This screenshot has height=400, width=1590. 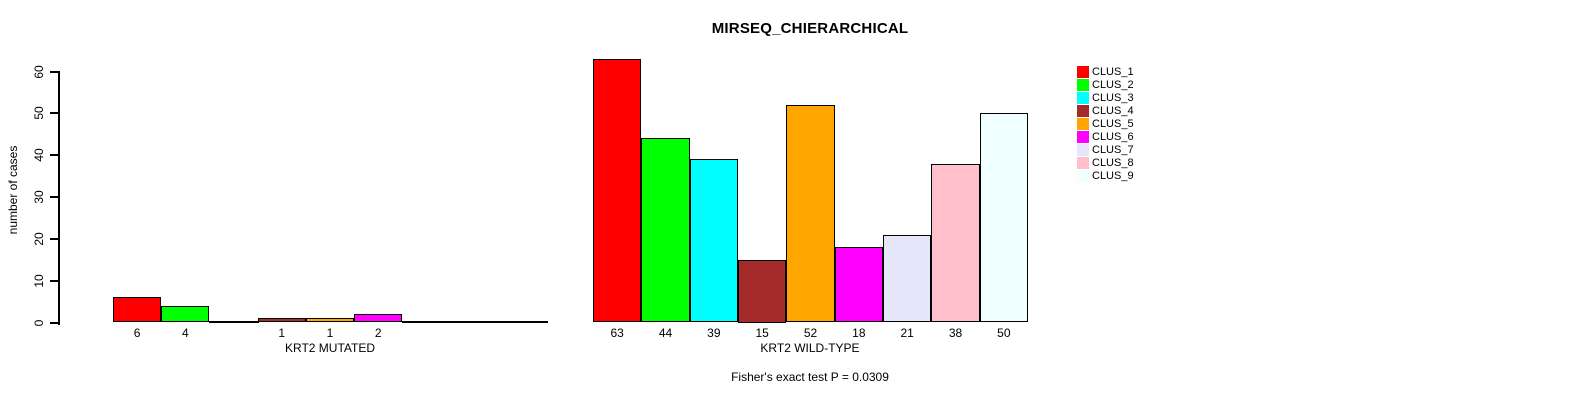 I want to click on bar-clus_4-wildtype, so click(x=762, y=291).